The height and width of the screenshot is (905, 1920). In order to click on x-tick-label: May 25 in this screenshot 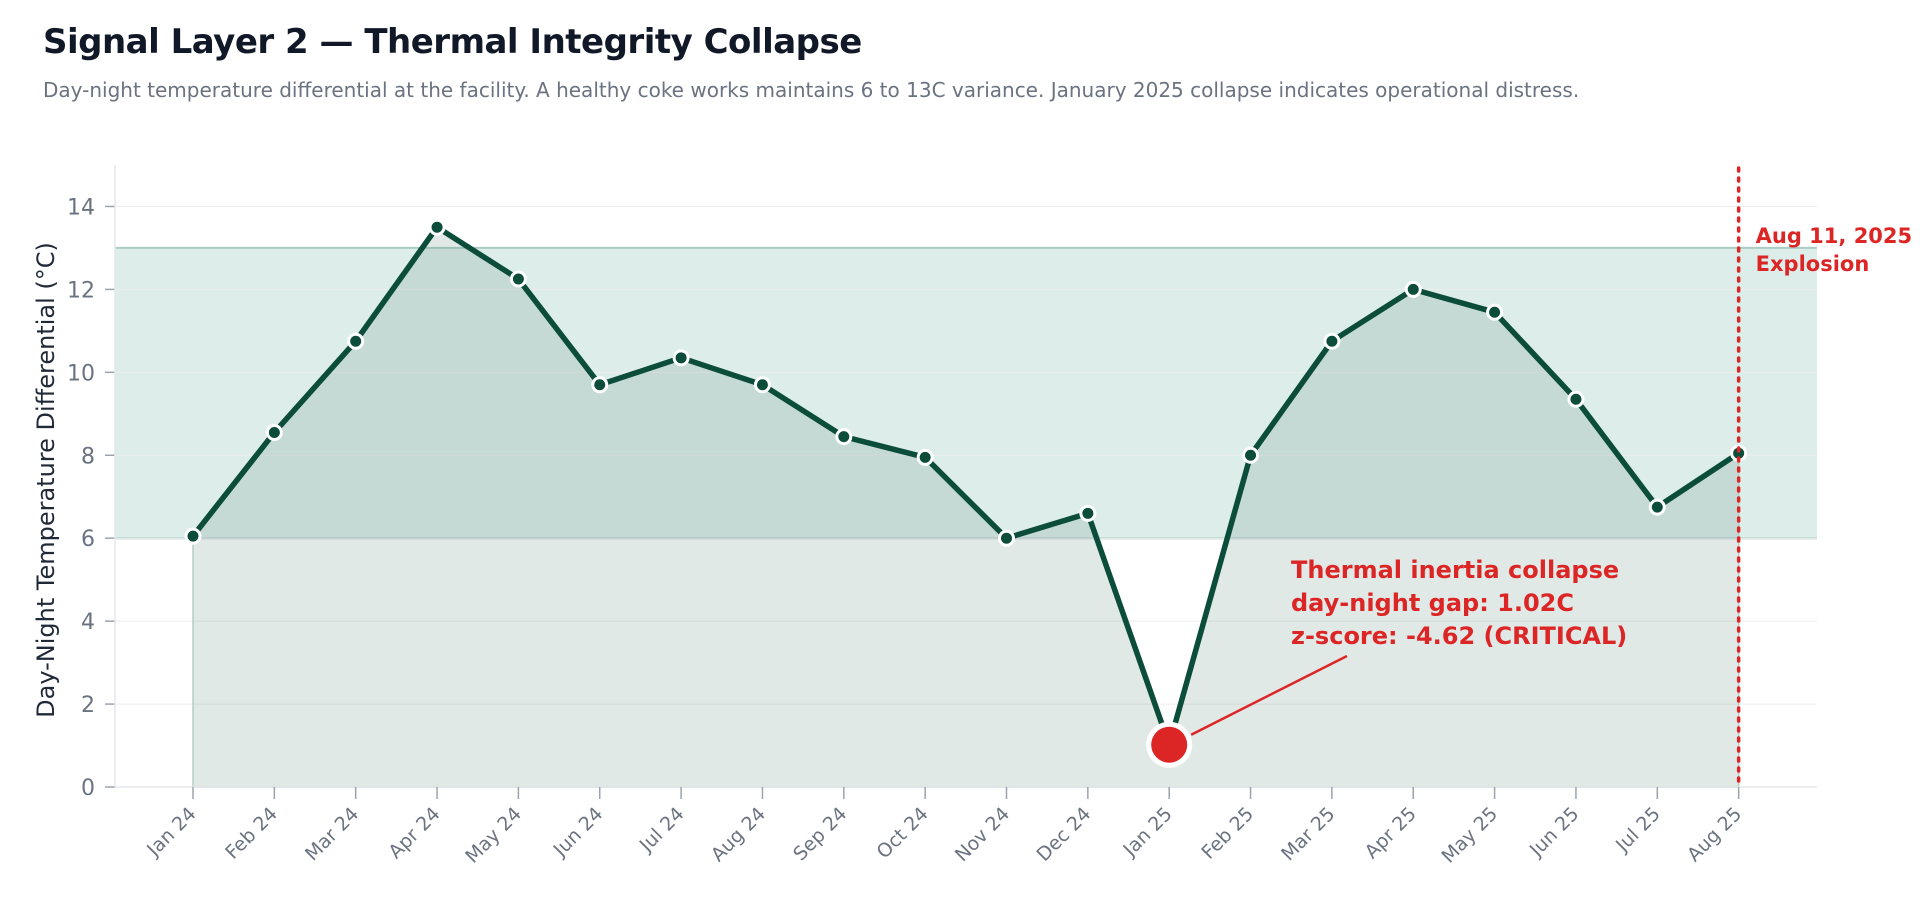, I will do `click(1469, 835)`.